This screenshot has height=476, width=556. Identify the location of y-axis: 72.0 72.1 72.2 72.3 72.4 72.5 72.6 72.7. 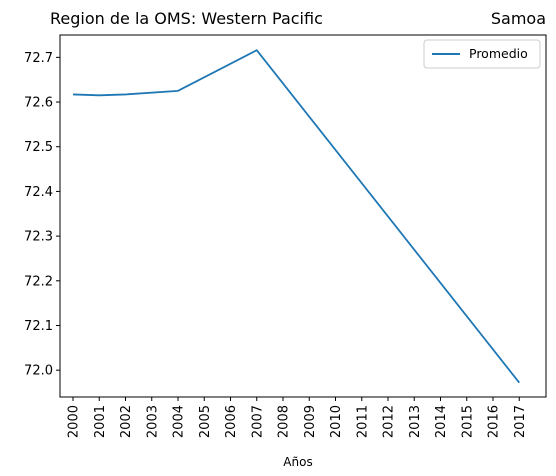
(42, 215).